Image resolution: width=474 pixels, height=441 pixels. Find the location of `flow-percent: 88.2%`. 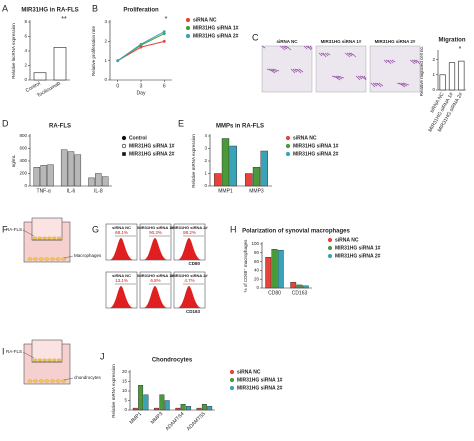

flow-percent: 88.2% is located at coordinates (189, 232).